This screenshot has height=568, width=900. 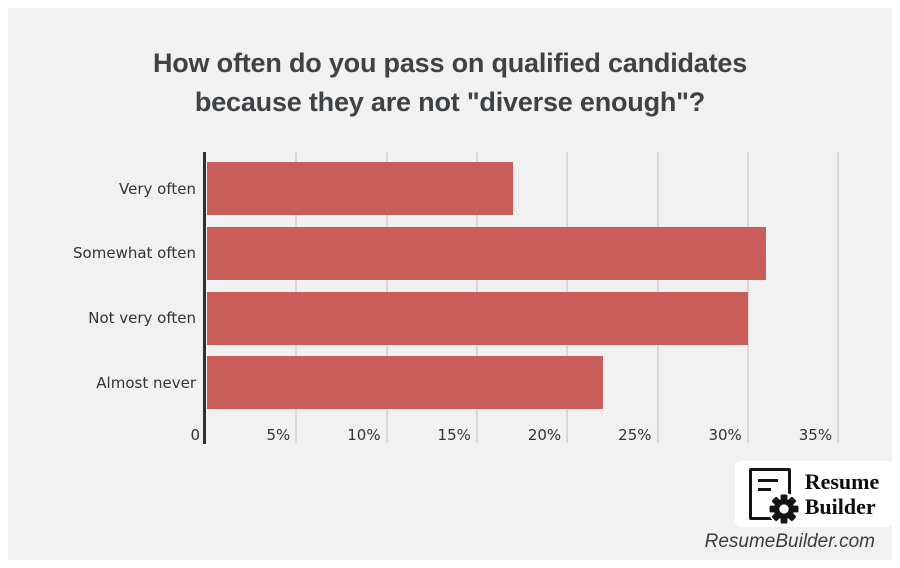 I want to click on chart-title-line-2: because they are not "diverse enough"?, so click(x=450, y=102).